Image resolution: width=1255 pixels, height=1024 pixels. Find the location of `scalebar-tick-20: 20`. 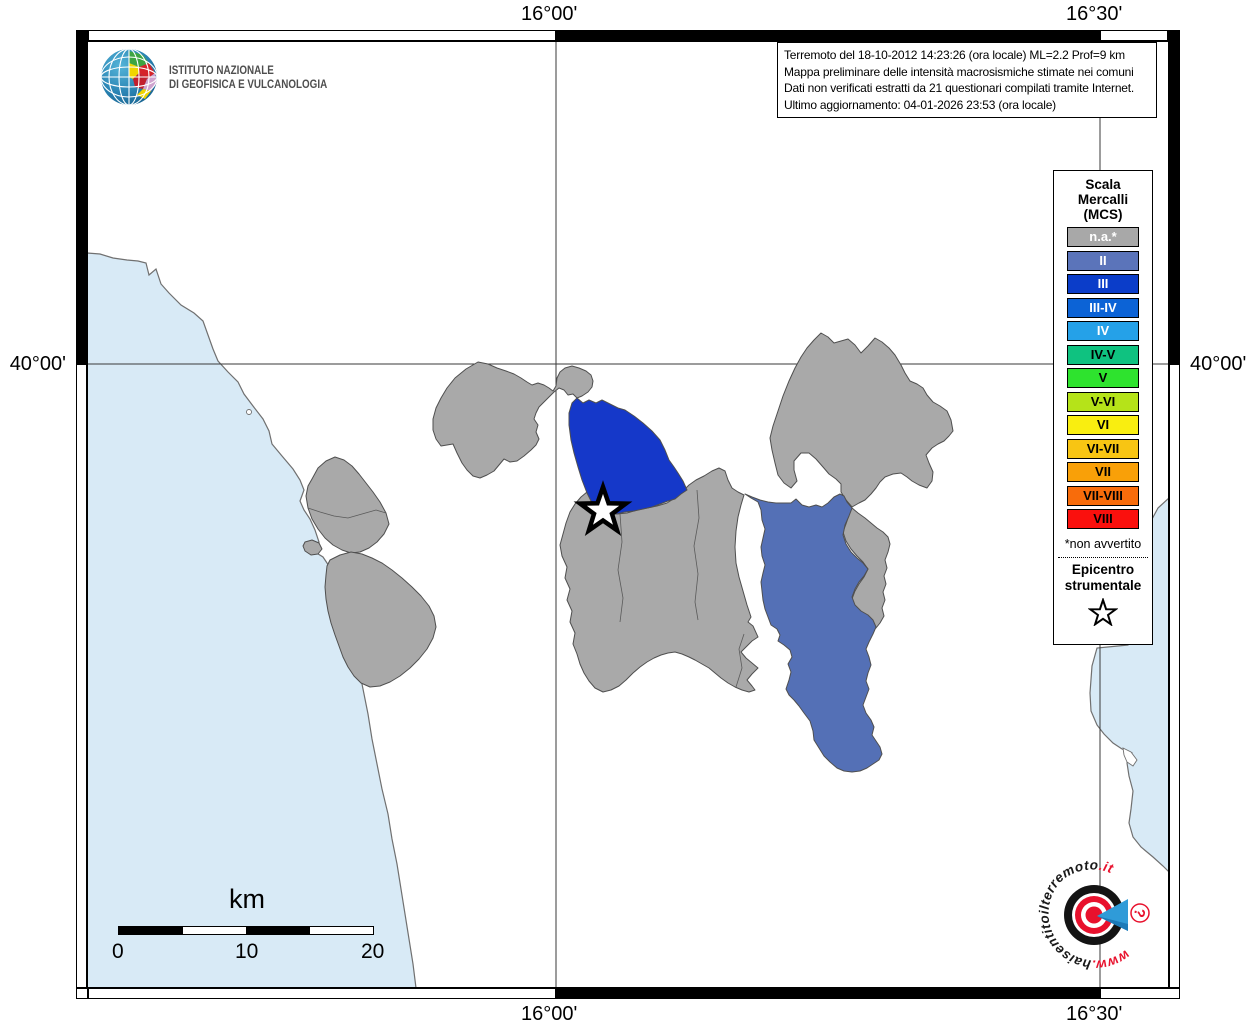

scalebar-tick-20: 20 is located at coordinates (373, 951).